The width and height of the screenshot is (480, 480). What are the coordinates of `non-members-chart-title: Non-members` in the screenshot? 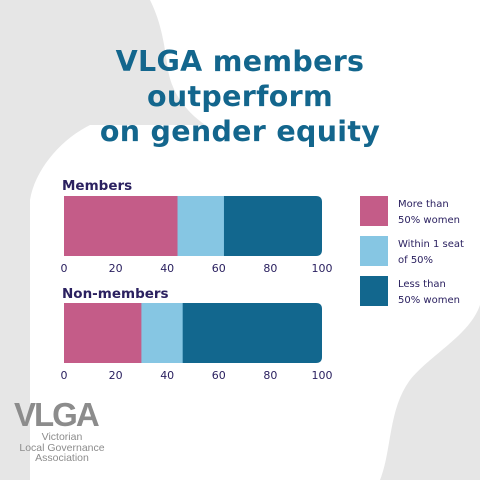 It's located at (115, 294).